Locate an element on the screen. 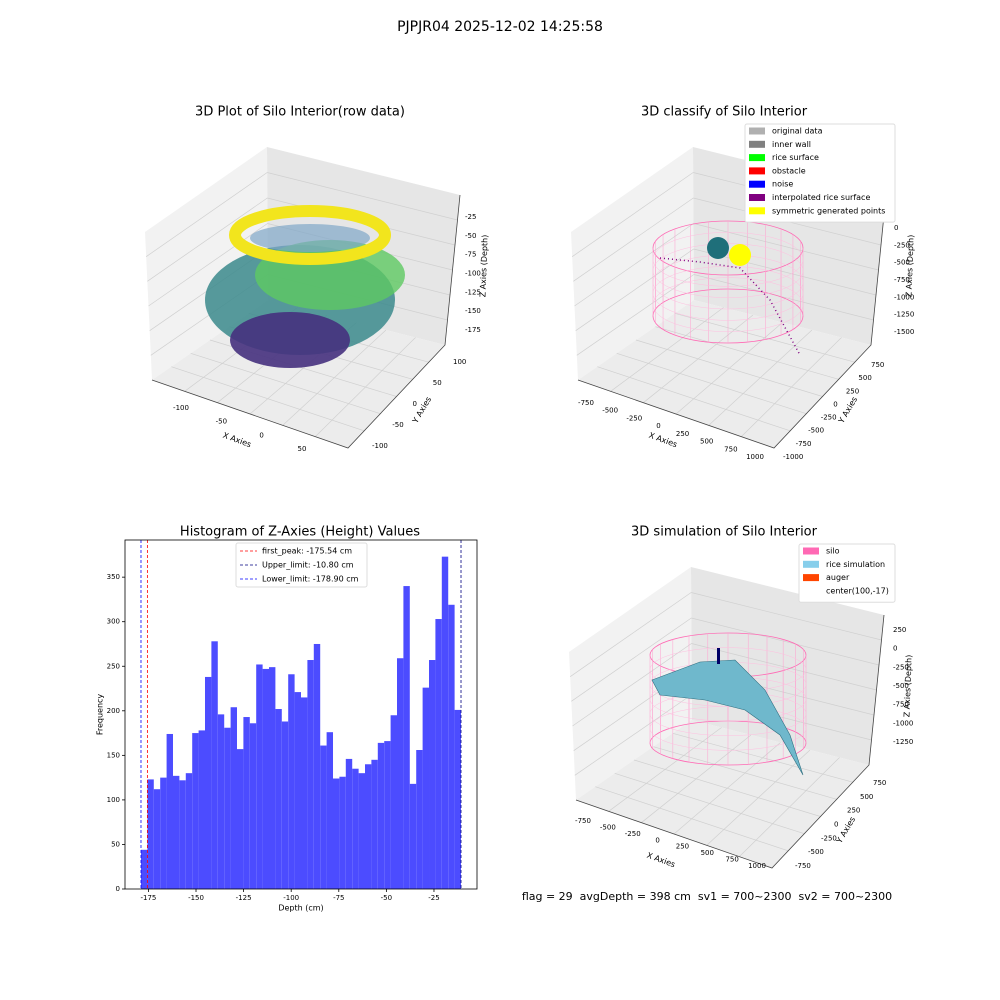 The width and height of the screenshot is (1000, 1000). y-tick-label: 350 is located at coordinates (113, 577).